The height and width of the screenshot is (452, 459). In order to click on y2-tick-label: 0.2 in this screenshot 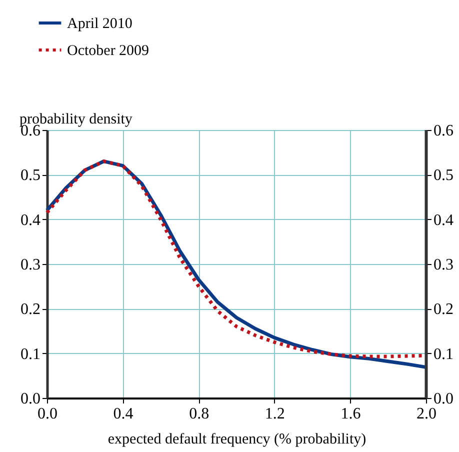, I will do `click(444, 309)`.